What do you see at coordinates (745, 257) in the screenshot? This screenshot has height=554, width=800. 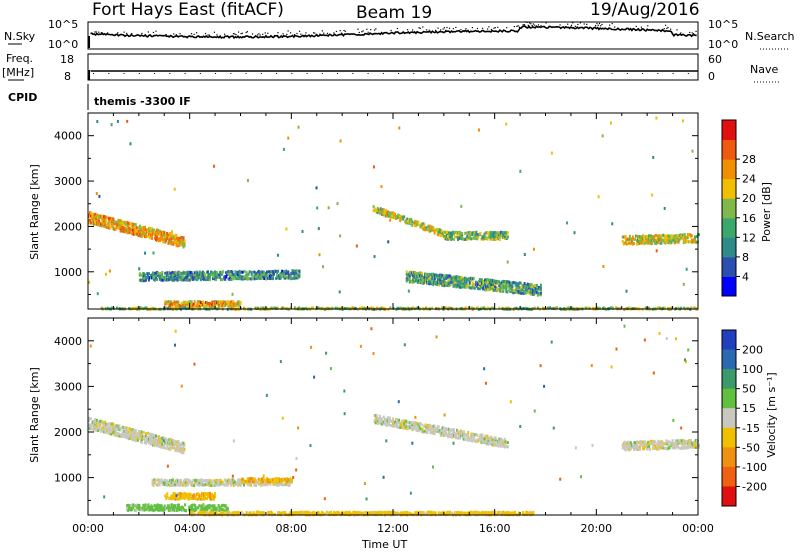 I see `colorbar-tick-label: 8` at bounding box center [745, 257].